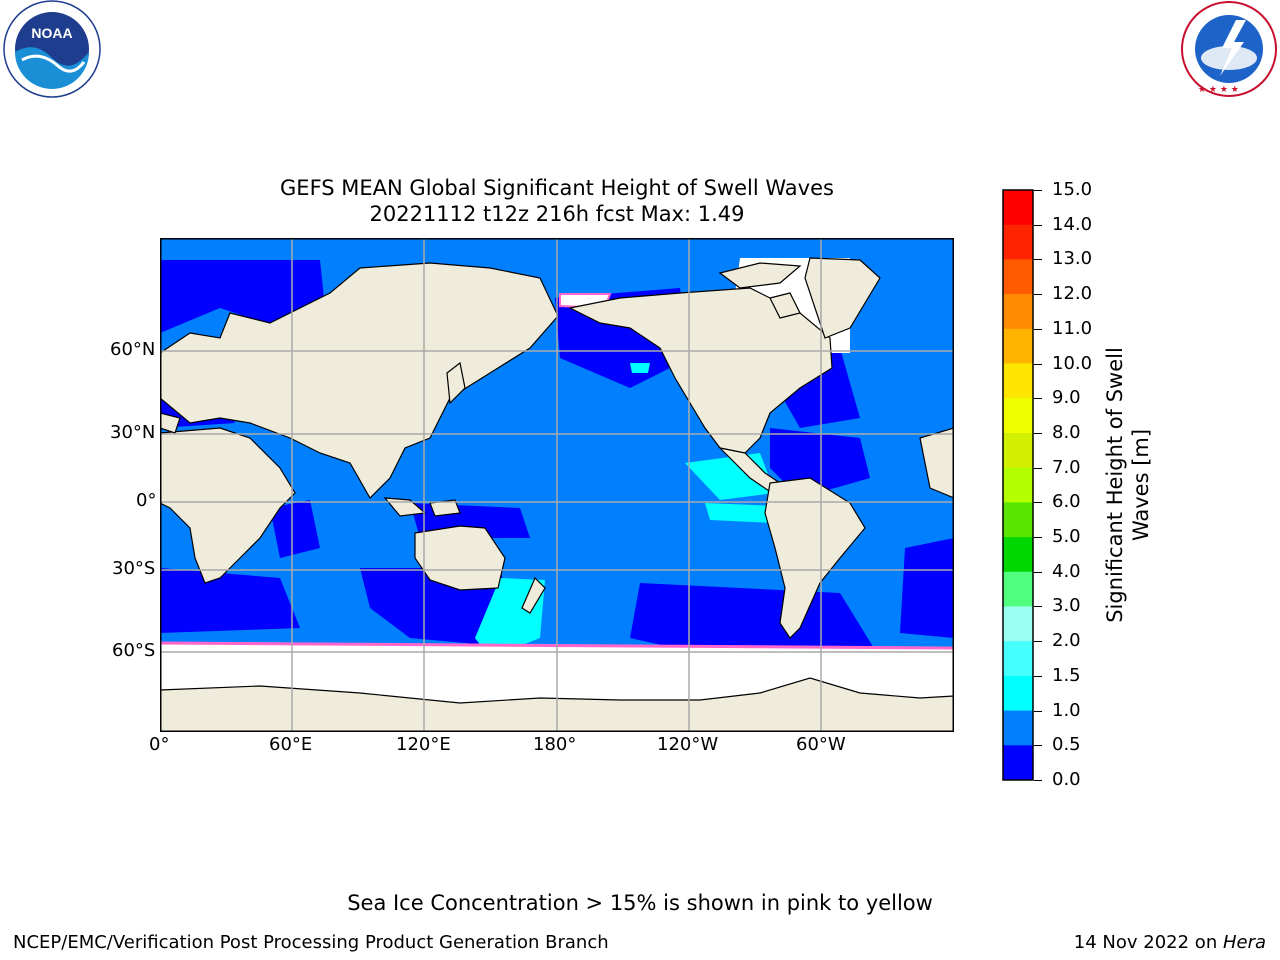  What do you see at coordinates (1066, 398) in the screenshot?
I see `colorbar-tick-label: 9.0` at bounding box center [1066, 398].